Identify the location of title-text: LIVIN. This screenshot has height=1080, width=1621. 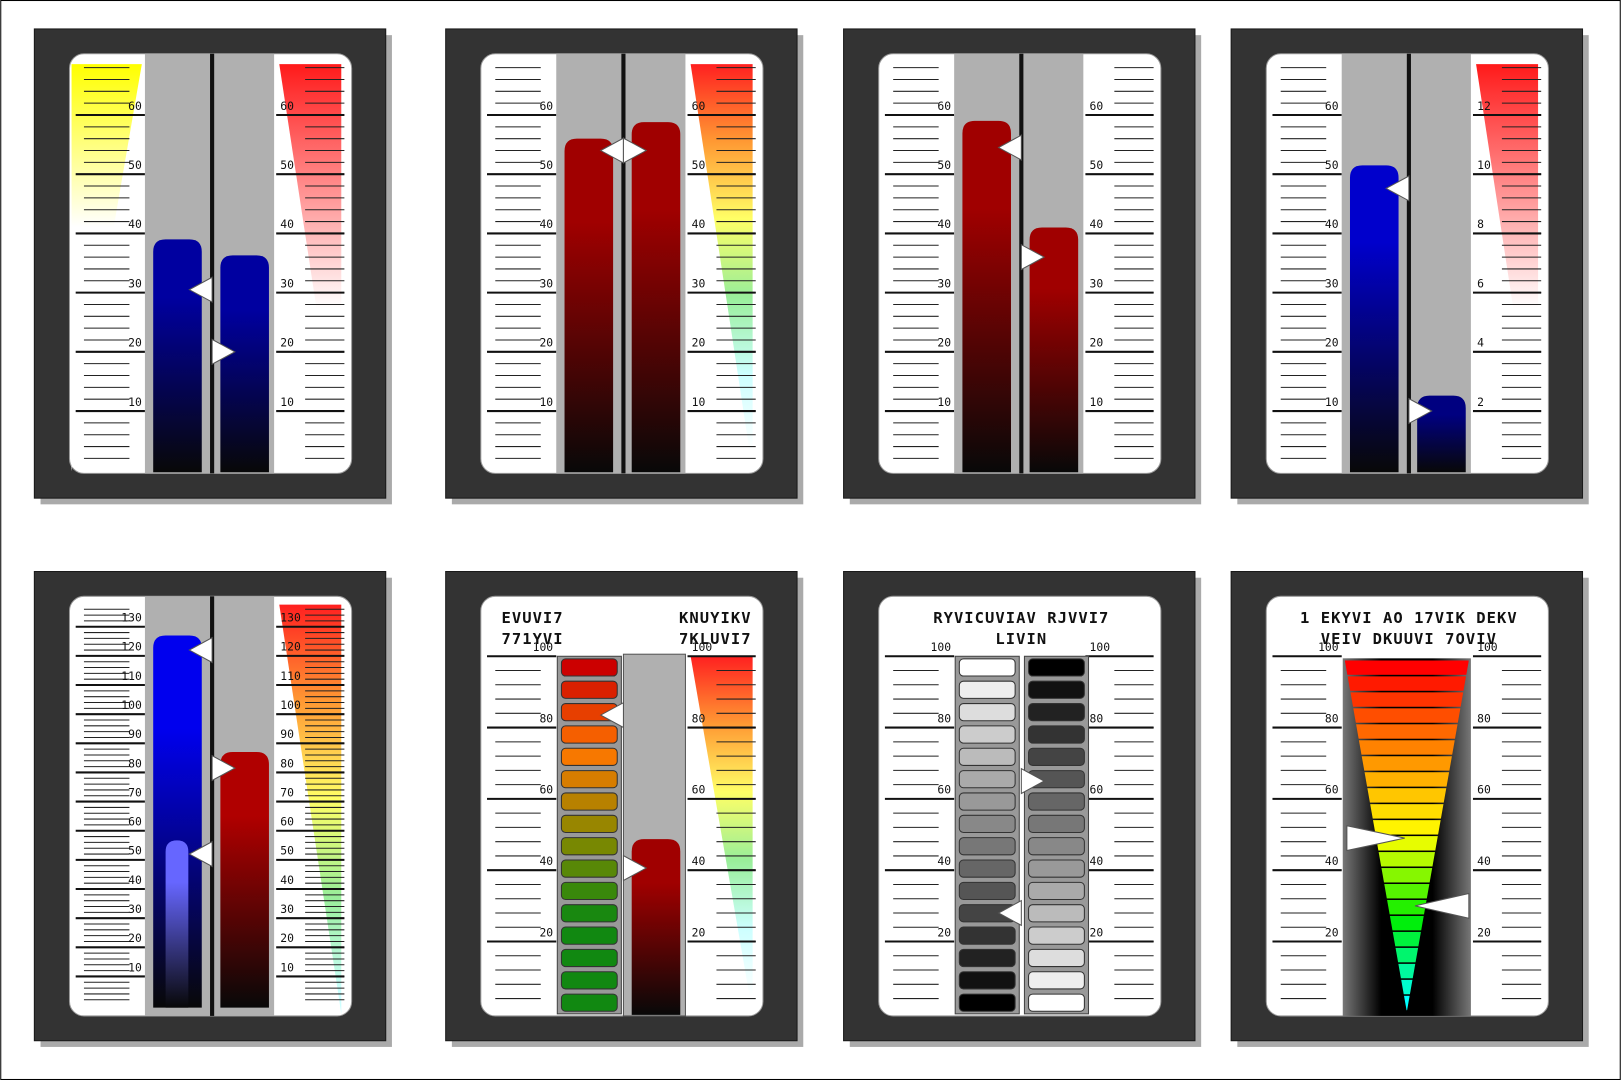
(1021, 639).